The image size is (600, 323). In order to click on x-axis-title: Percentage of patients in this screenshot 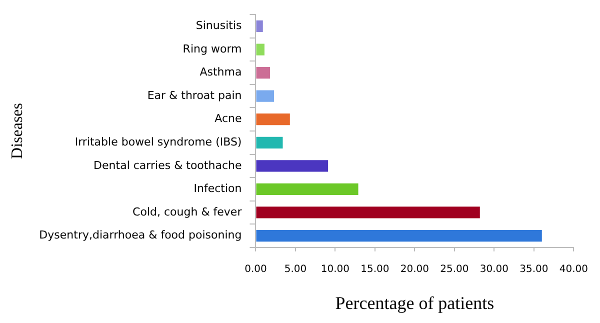, I will do `click(414, 302)`.